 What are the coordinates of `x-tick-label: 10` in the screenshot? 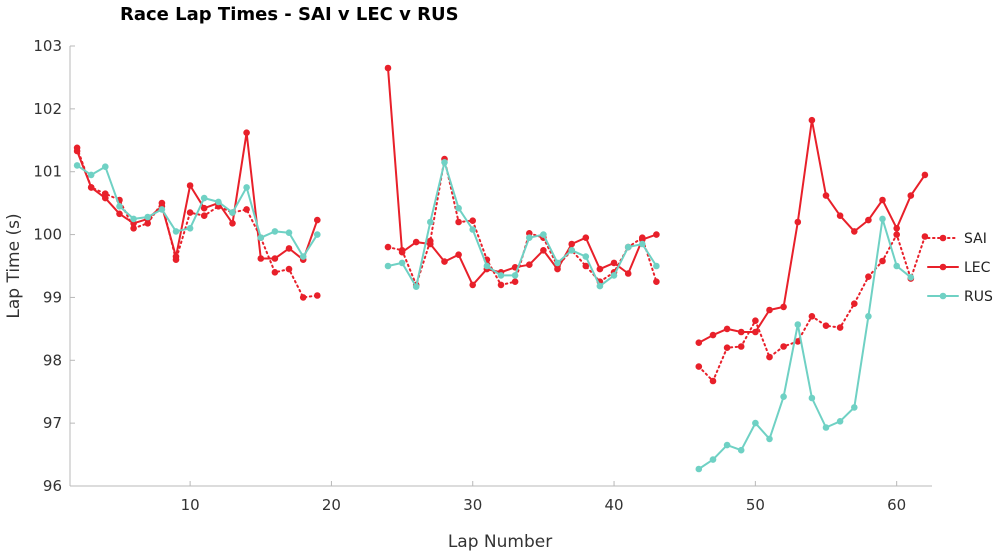 It's located at (190, 505).